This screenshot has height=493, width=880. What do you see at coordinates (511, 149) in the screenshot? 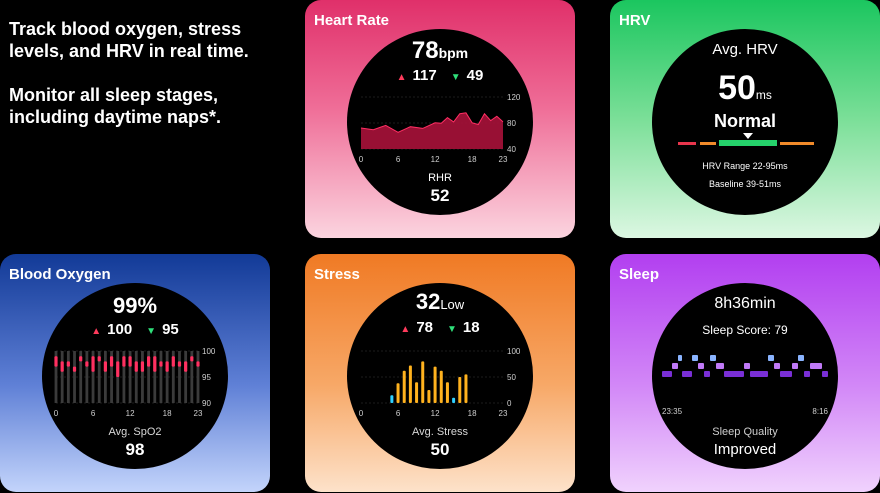
I see `hr-y-tick: 40` at bounding box center [511, 149].